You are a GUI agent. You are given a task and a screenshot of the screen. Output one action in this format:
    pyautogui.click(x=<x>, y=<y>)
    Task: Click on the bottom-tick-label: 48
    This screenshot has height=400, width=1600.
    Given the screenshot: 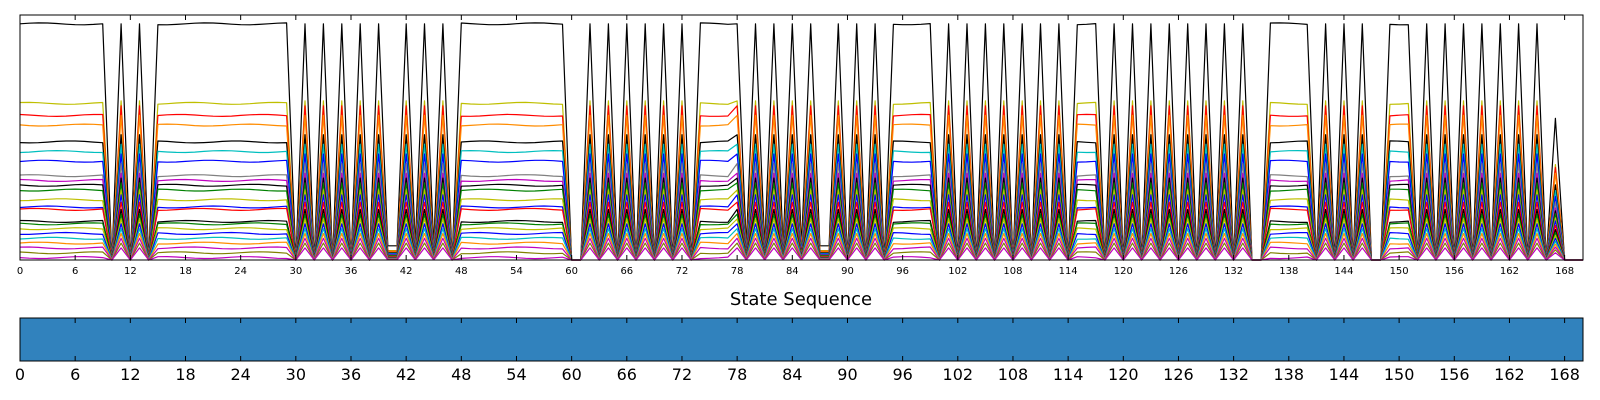 What is the action you would take?
    pyautogui.click(x=461, y=374)
    